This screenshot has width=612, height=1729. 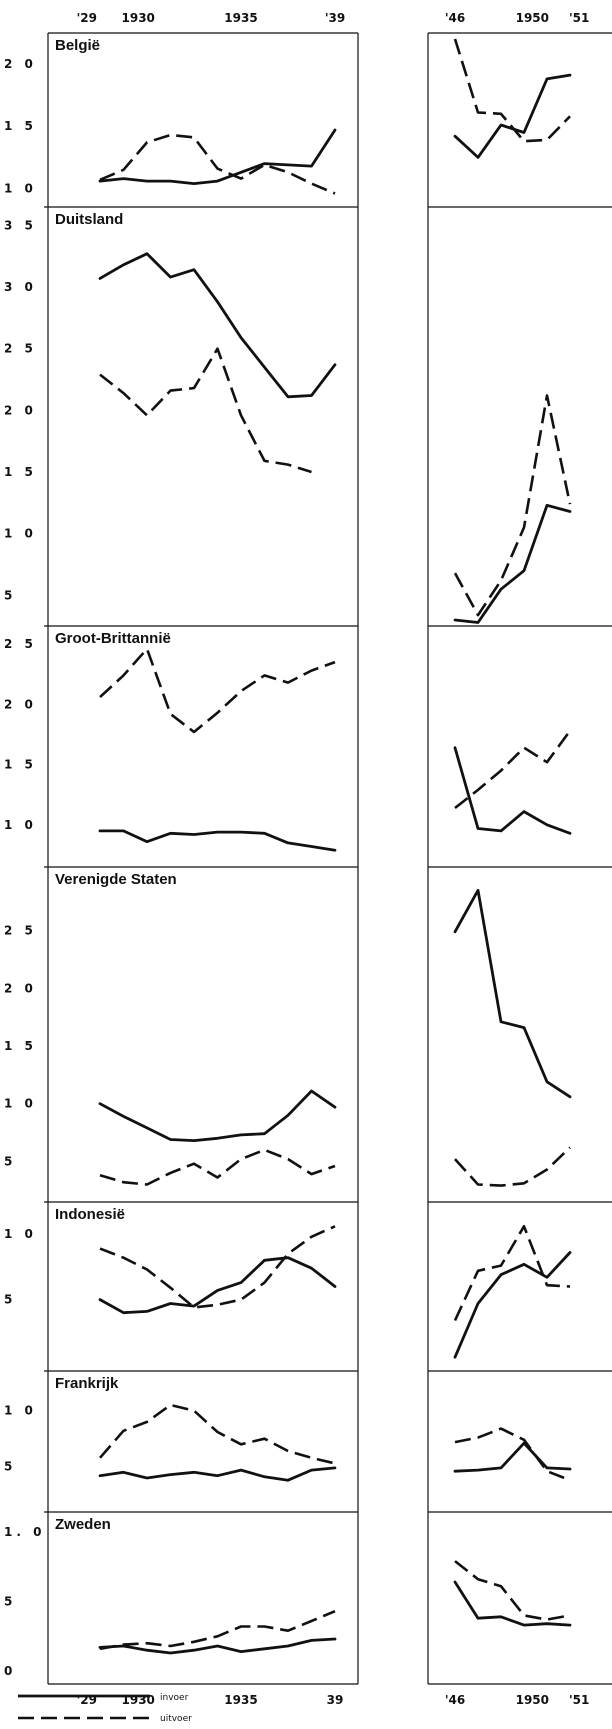 What do you see at coordinates (89, 219) in the screenshot?
I see `panel-title: Duitsland` at bounding box center [89, 219].